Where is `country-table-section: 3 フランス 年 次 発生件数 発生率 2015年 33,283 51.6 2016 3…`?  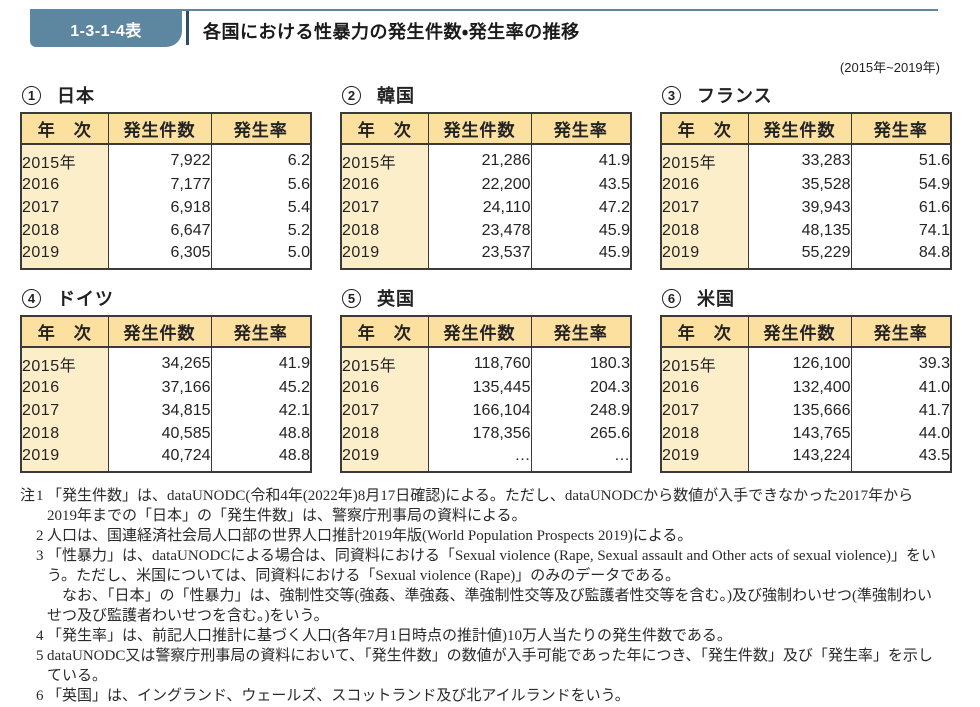 country-table-section: 3 フランス 年 次 発生件数 発生率 2015年 33,283 51.6 2016 3… is located at coordinates (806, 176).